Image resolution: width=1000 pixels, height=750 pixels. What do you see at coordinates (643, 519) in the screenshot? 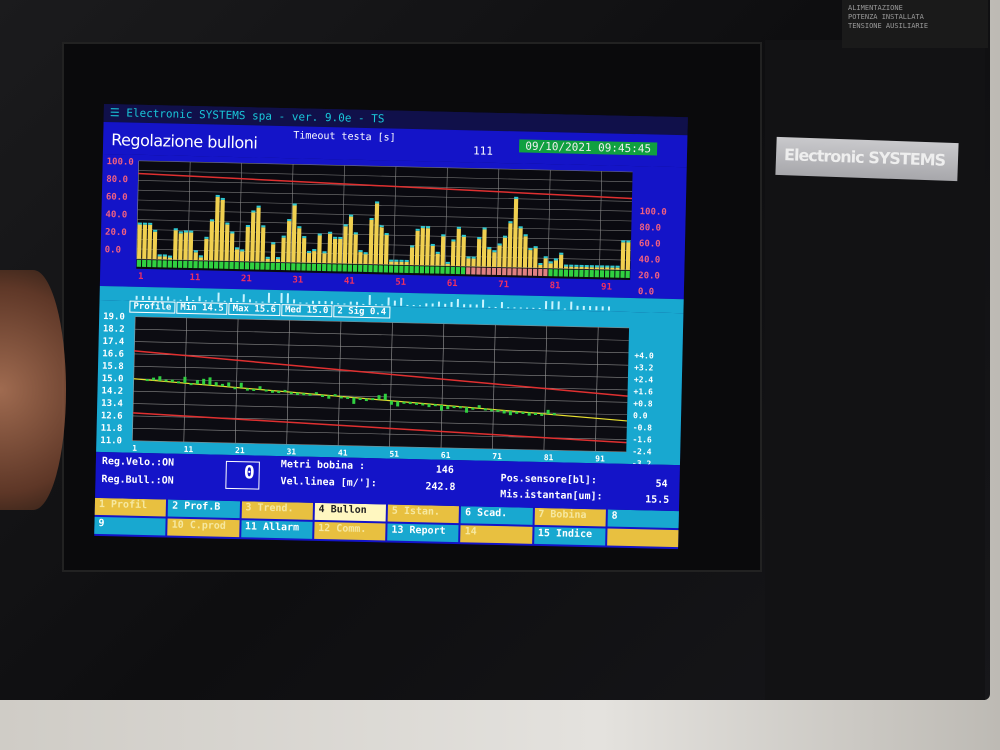
I see `fkey-8: 8` at bounding box center [643, 519].